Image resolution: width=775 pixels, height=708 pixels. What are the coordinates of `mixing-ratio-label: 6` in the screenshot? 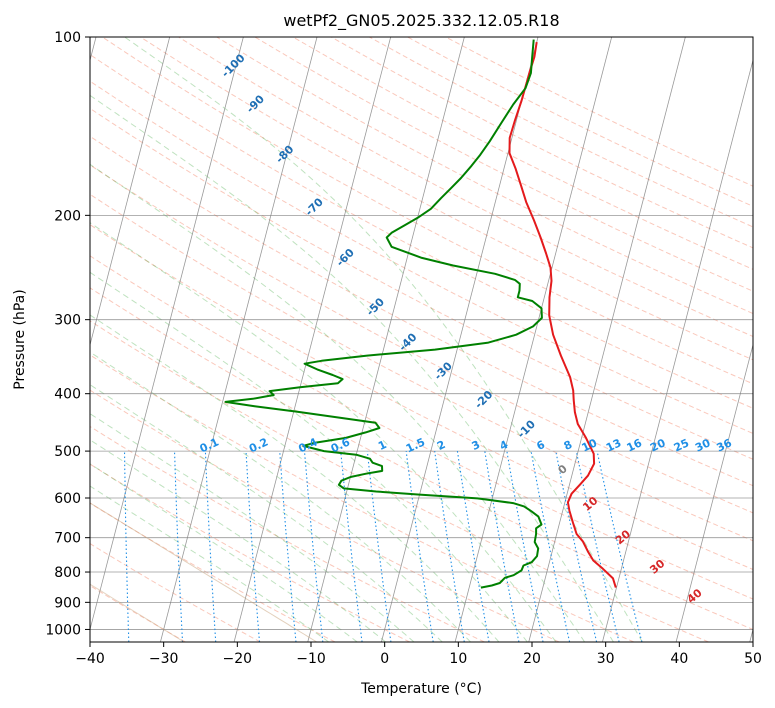 It's located at (541, 445).